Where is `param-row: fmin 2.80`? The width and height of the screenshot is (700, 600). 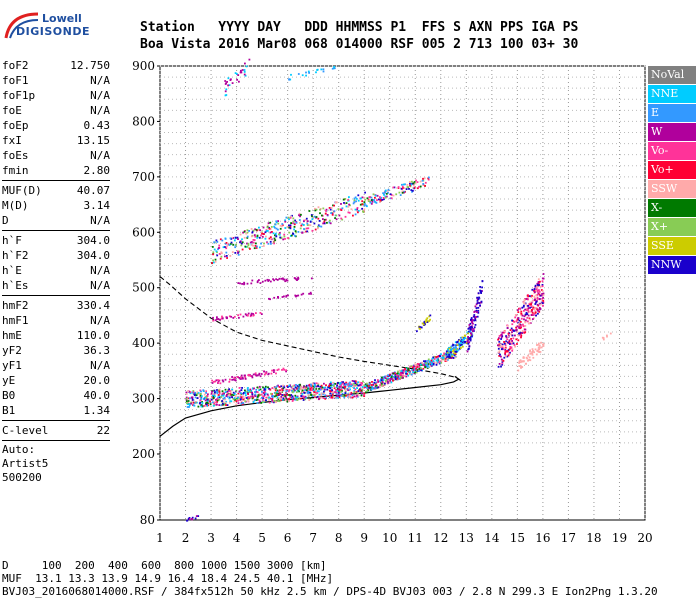 param-row: fmin 2.80 is located at coordinates (56, 170).